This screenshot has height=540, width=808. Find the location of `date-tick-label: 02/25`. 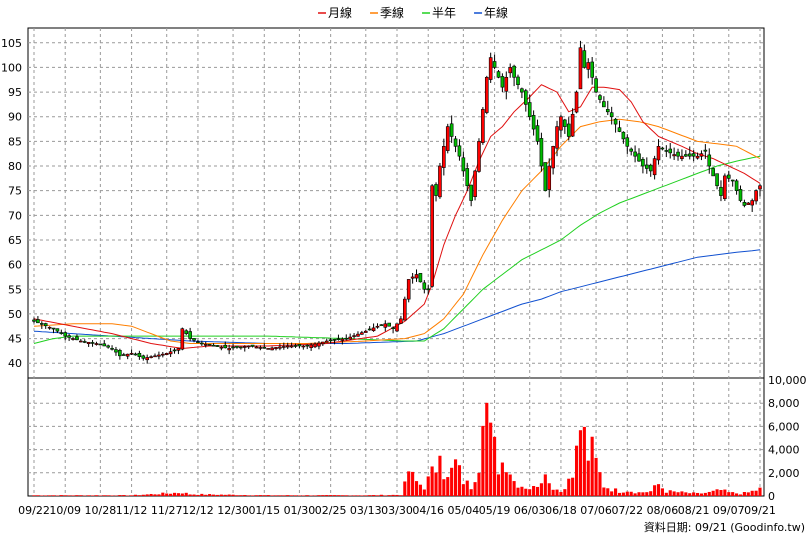

date-tick-label: 02/25 is located at coordinates (331, 510).